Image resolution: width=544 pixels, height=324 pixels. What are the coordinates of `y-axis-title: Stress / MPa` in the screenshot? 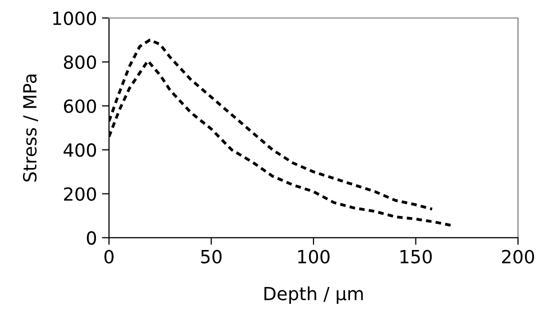 It's located at (30, 128).